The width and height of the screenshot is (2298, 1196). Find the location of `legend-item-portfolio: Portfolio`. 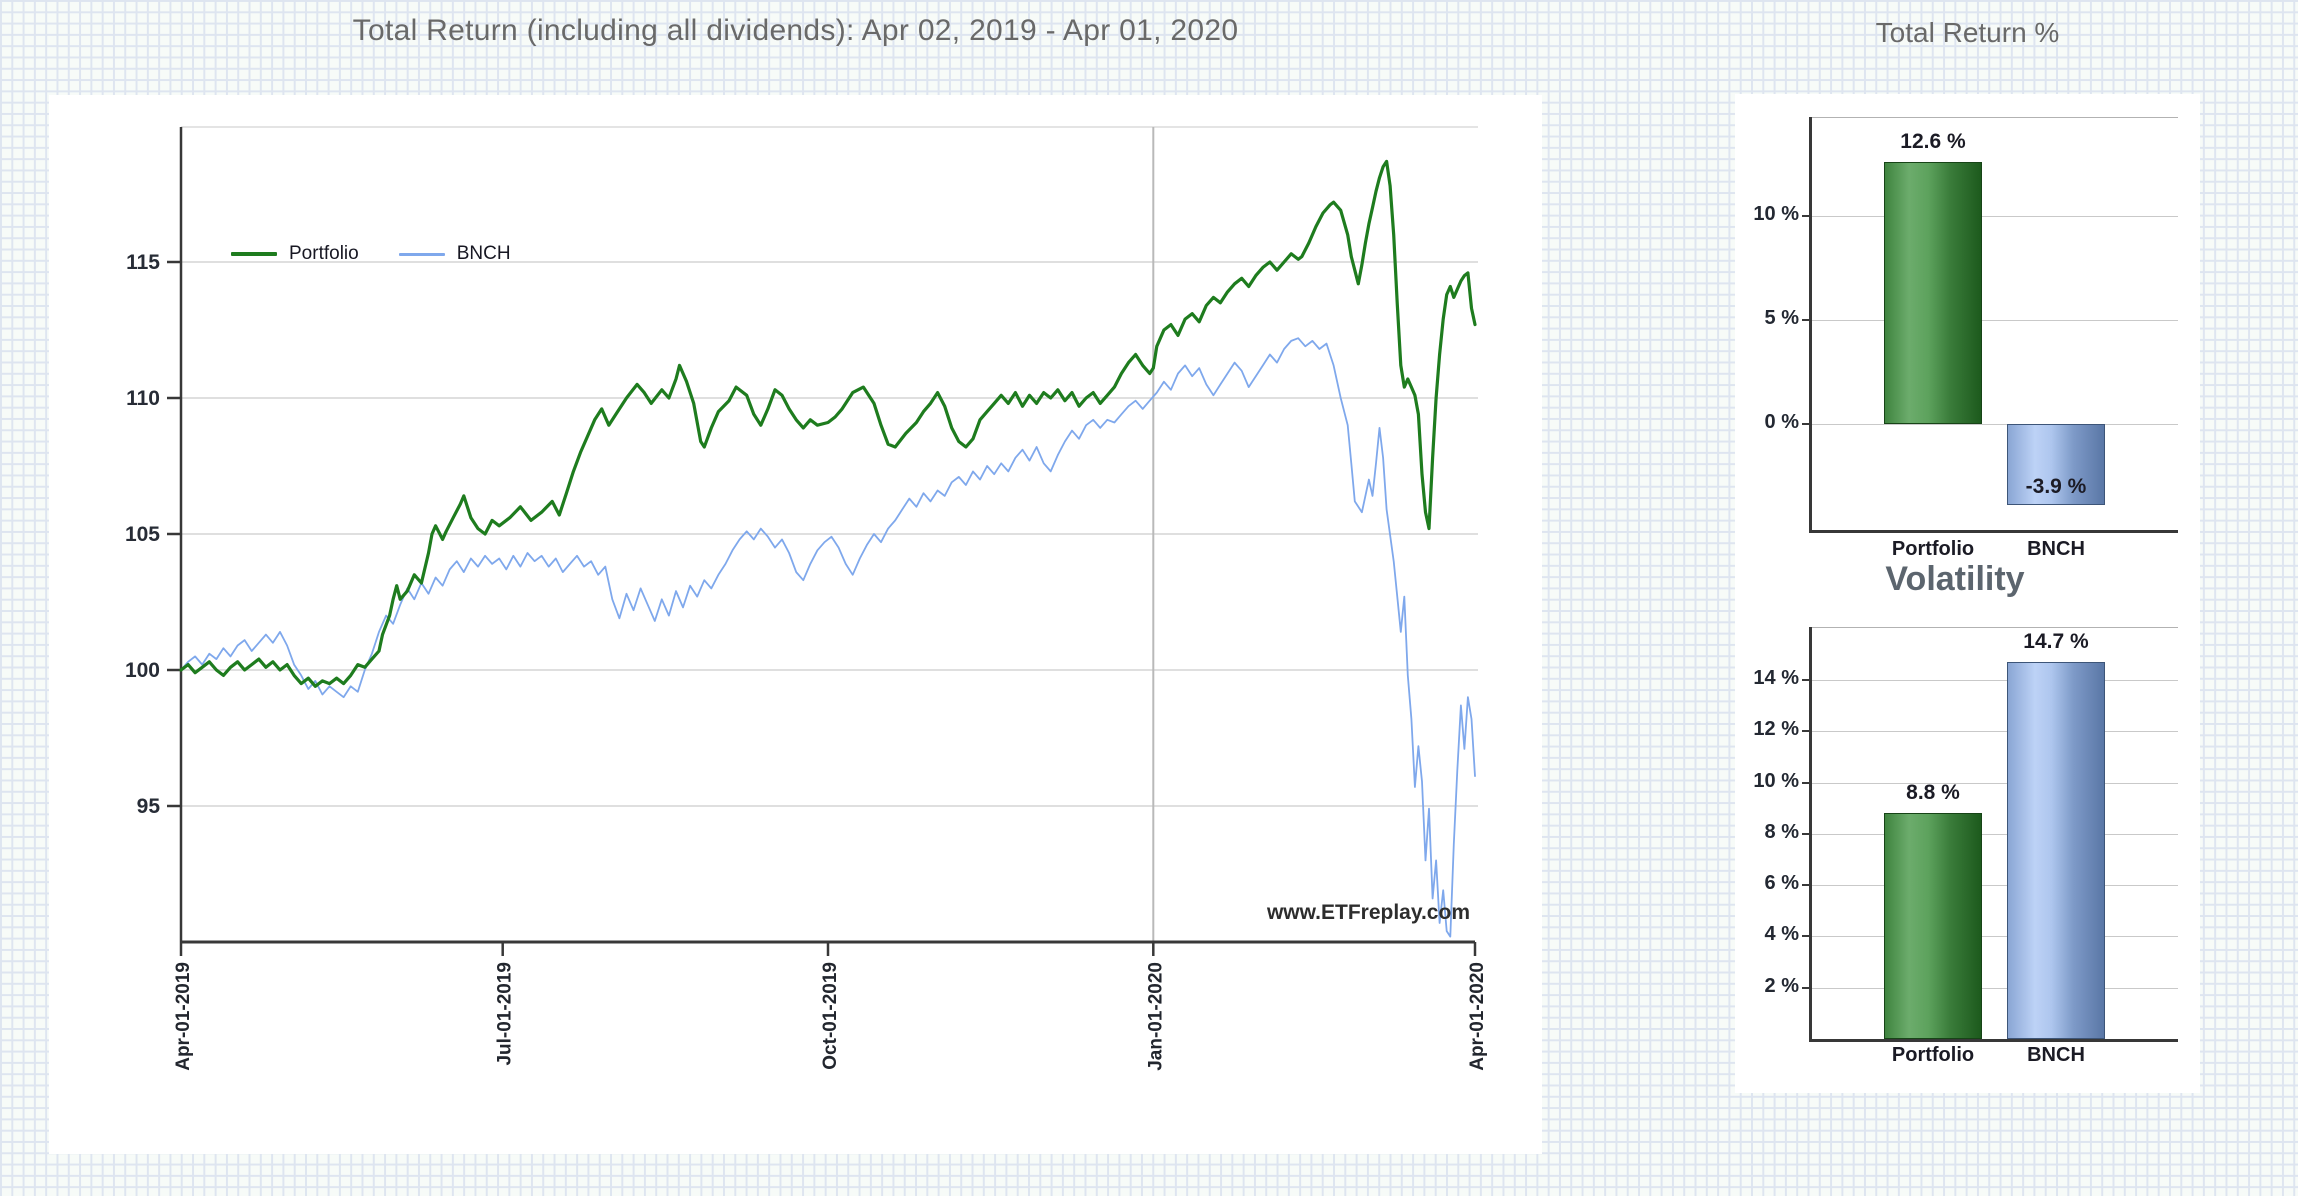

legend-item-portfolio: Portfolio is located at coordinates (295, 254).